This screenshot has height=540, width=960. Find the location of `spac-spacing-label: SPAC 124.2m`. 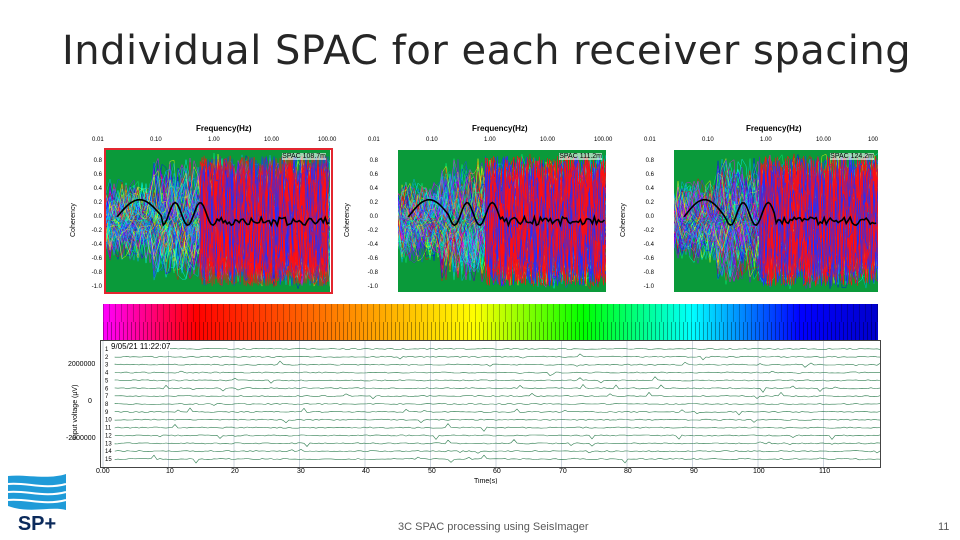

spac-spacing-label: SPAC 124.2m is located at coordinates (852, 156).